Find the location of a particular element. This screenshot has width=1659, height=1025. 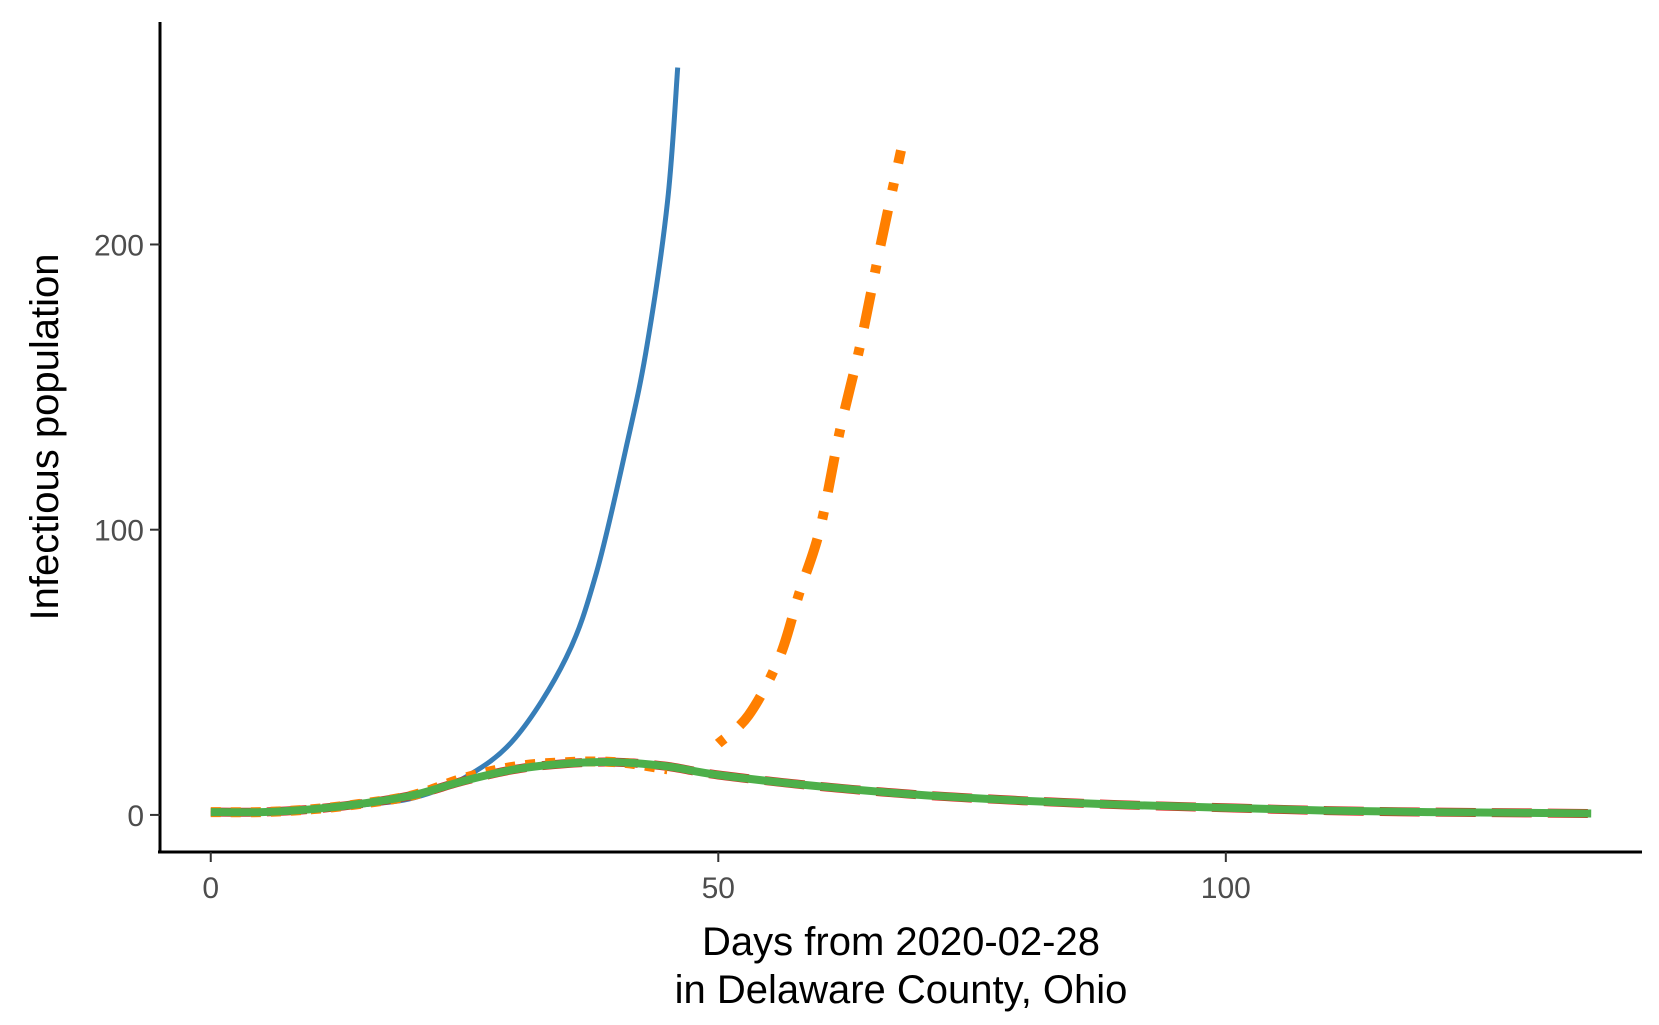

x-tick-label: 50 is located at coordinates (718, 888).